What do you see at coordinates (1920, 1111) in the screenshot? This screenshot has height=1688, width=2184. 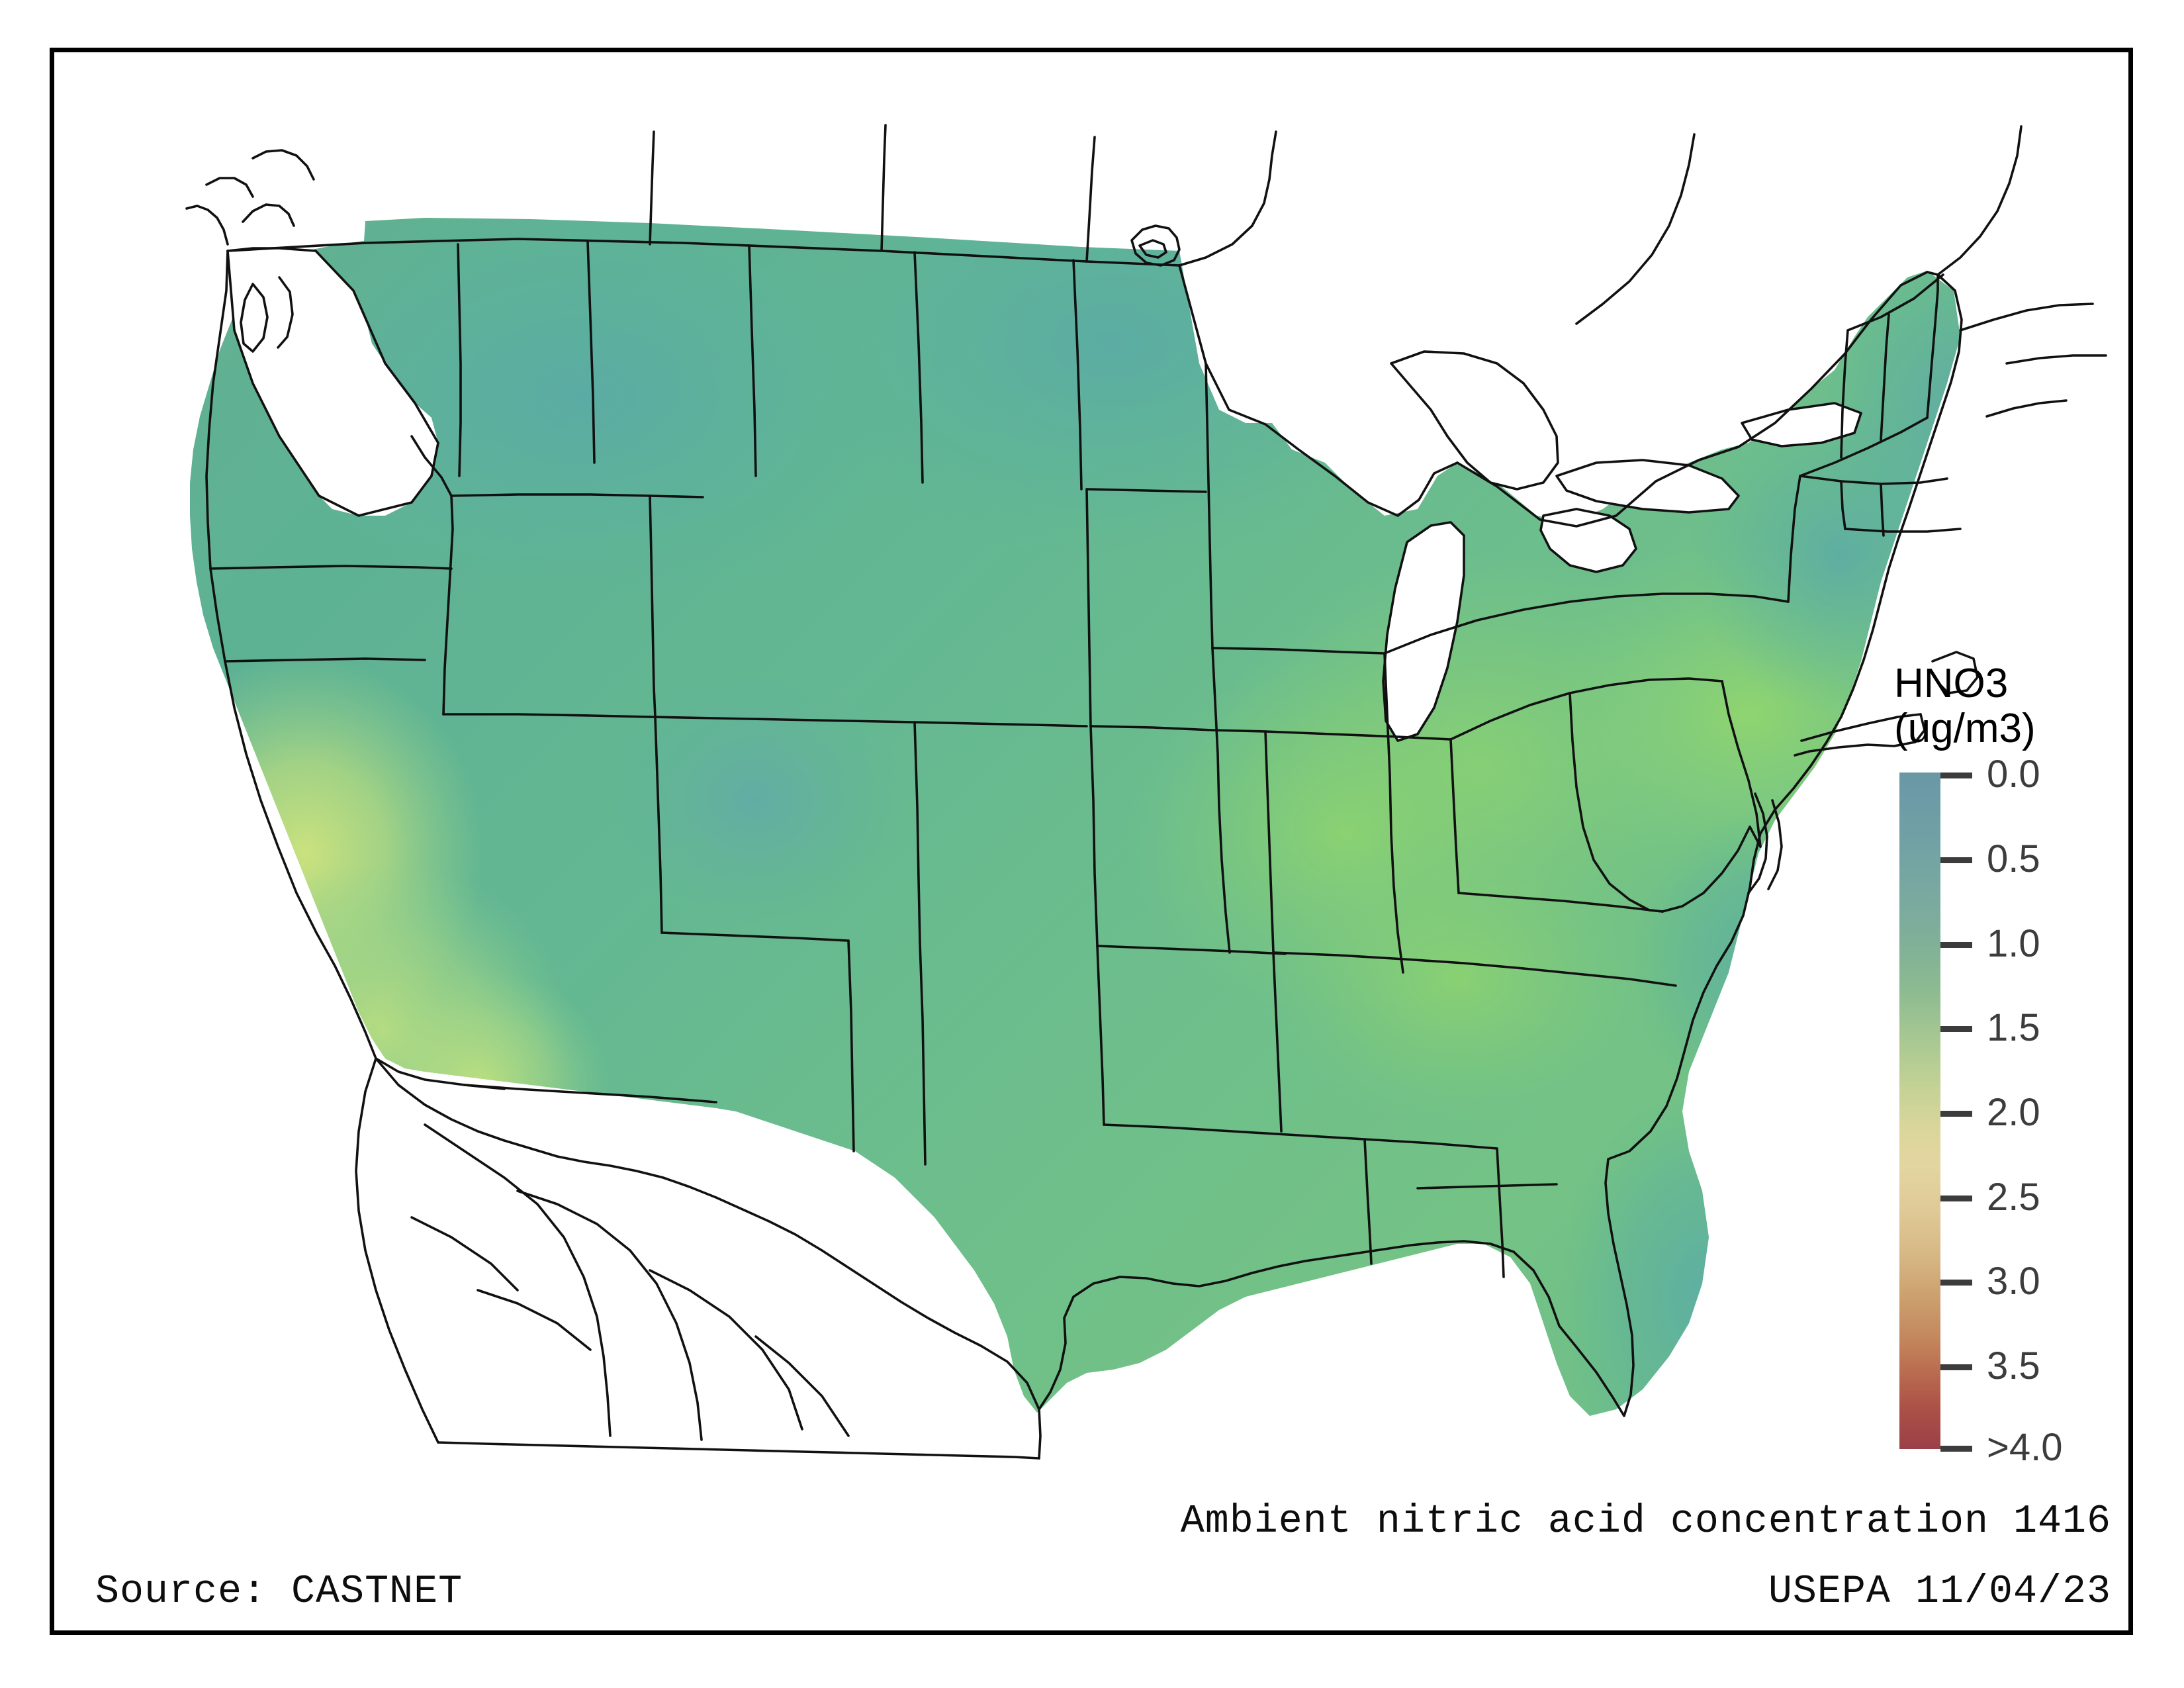 I see `colorbar-gradient` at bounding box center [1920, 1111].